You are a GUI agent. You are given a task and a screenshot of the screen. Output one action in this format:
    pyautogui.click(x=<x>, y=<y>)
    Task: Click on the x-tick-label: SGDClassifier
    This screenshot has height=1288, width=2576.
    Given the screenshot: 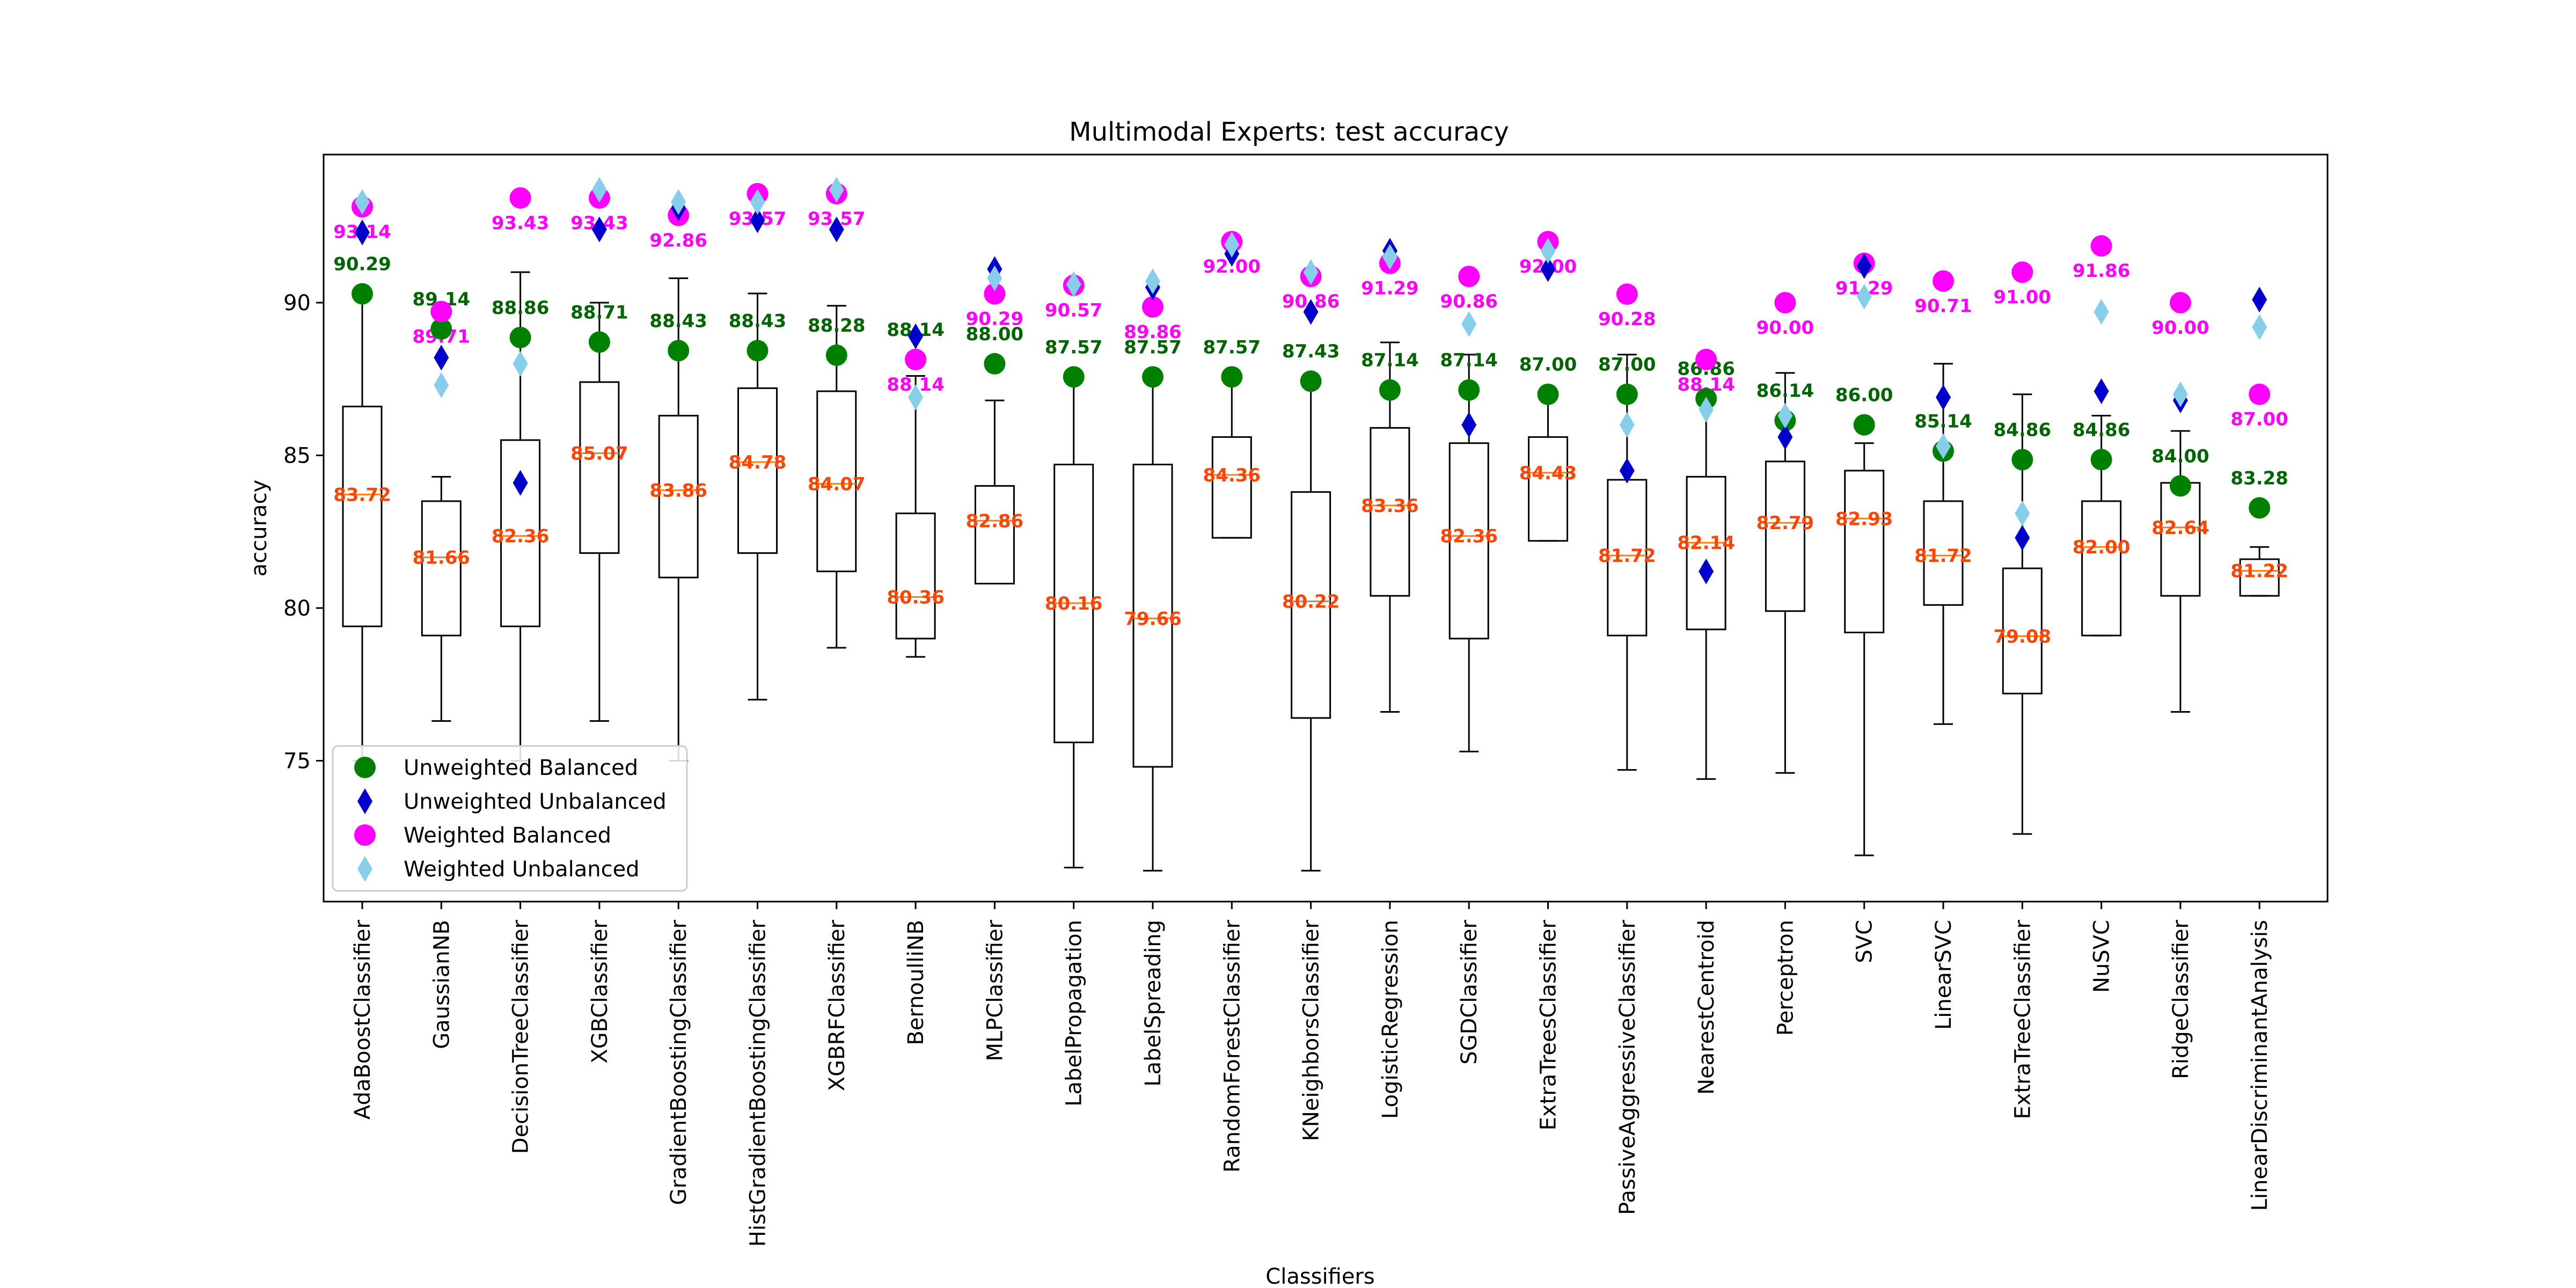 What is the action you would take?
    pyautogui.click(x=1469, y=991)
    